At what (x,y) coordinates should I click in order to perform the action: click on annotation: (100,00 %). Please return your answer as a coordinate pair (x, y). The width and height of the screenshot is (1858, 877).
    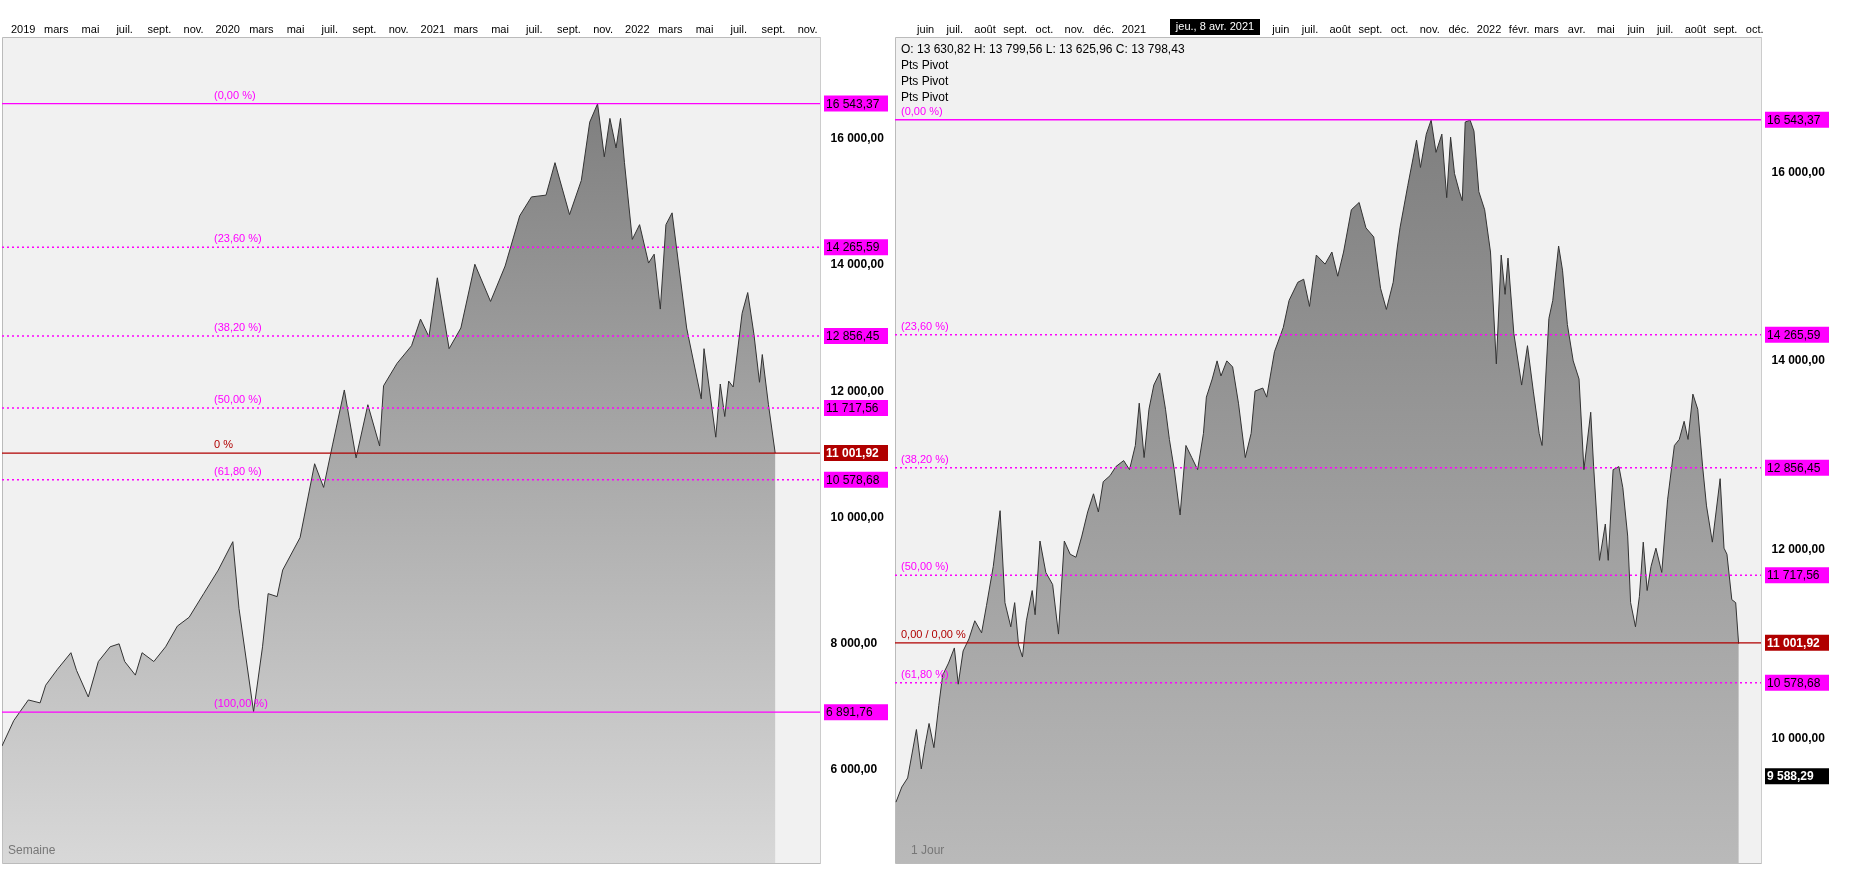
    Looking at the image, I should click on (241, 703).